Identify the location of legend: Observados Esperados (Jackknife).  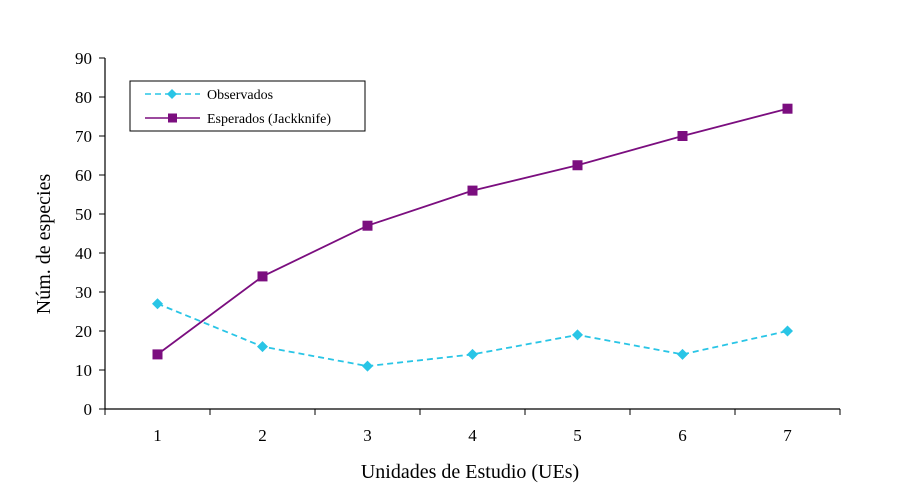
(247, 106).